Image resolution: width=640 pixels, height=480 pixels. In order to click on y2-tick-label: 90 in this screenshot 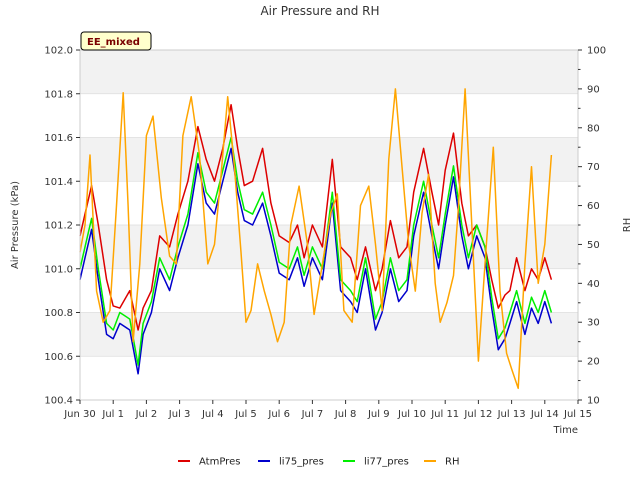, I will do `click(593, 89)`.